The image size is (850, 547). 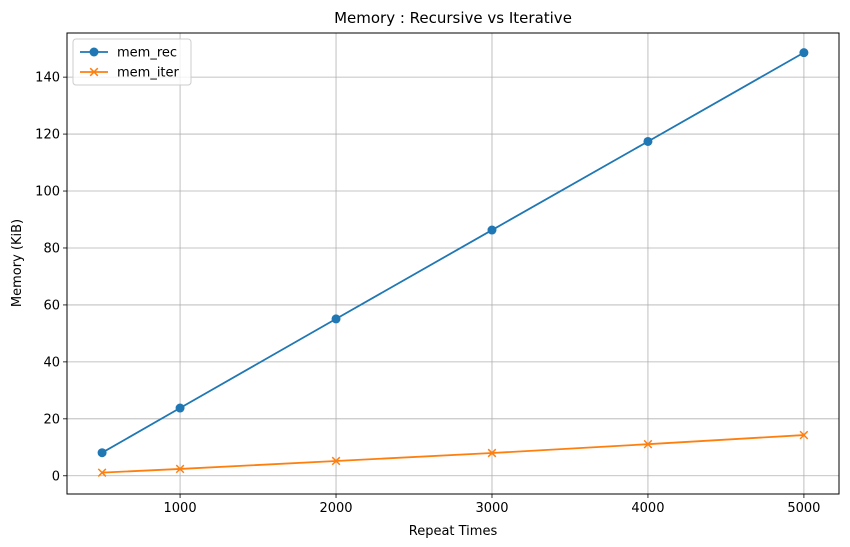 What do you see at coordinates (56, 476) in the screenshot?
I see `y-tick-label: 0` at bounding box center [56, 476].